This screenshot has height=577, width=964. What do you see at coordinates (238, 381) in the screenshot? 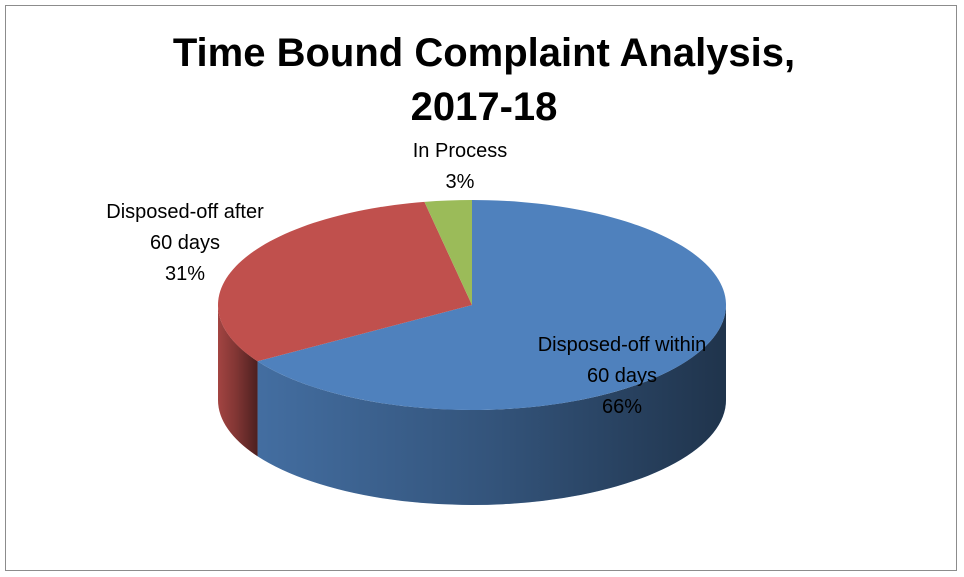
I see `slice-side-shade` at bounding box center [238, 381].